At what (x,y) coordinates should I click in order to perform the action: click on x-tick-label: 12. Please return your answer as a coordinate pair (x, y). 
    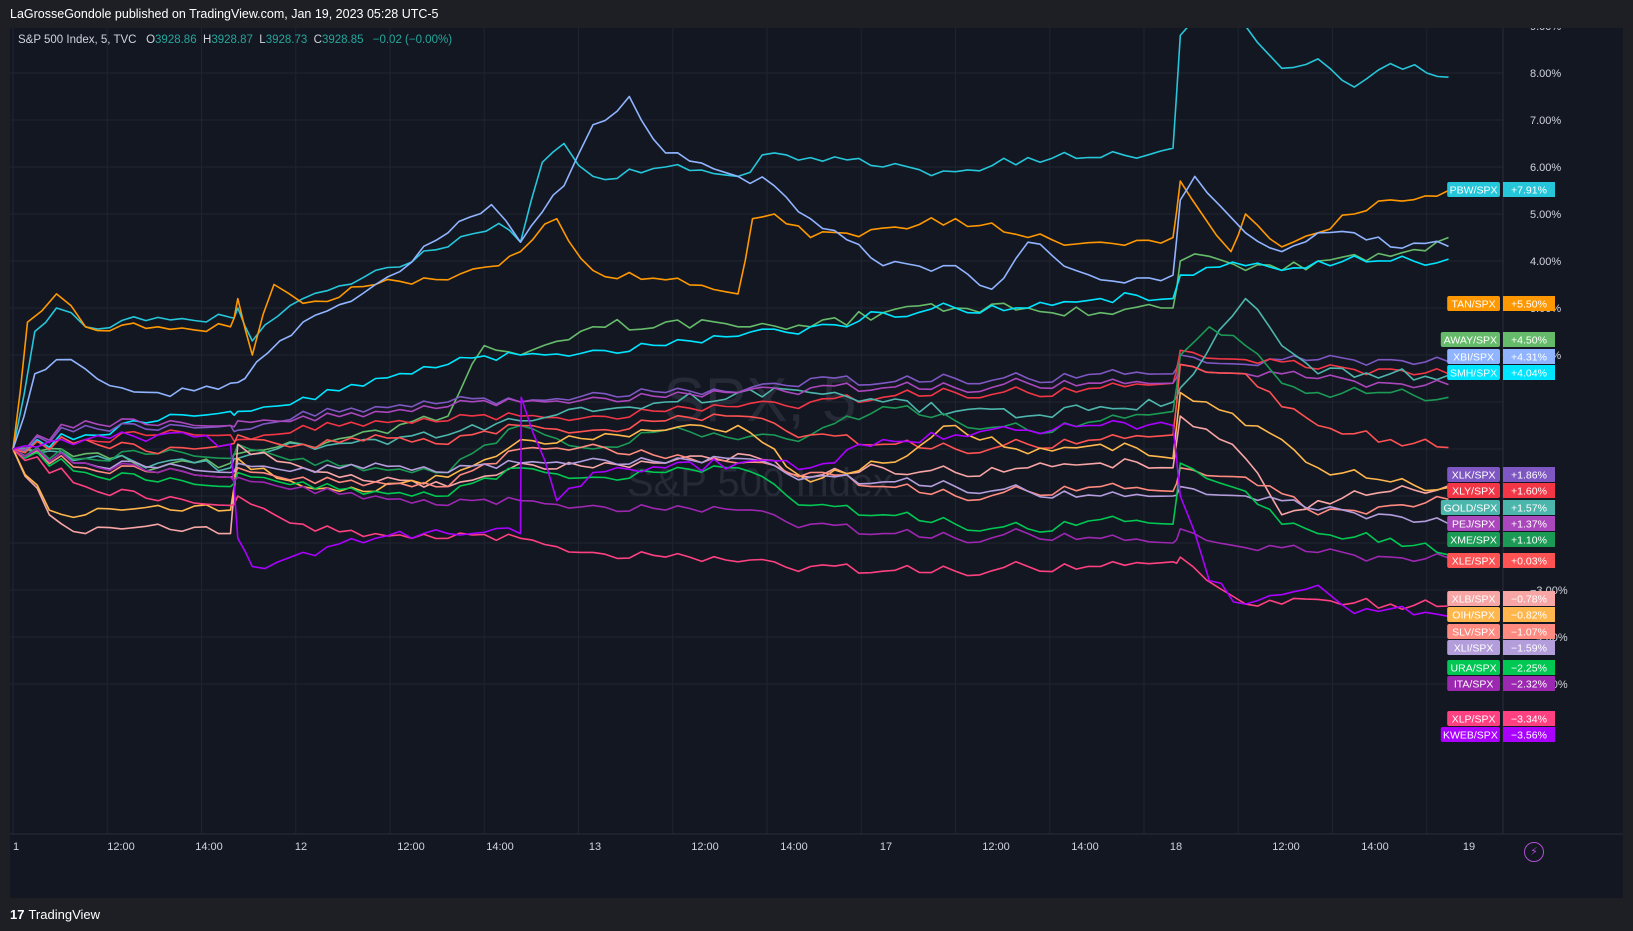
    Looking at the image, I should click on (301, 847).